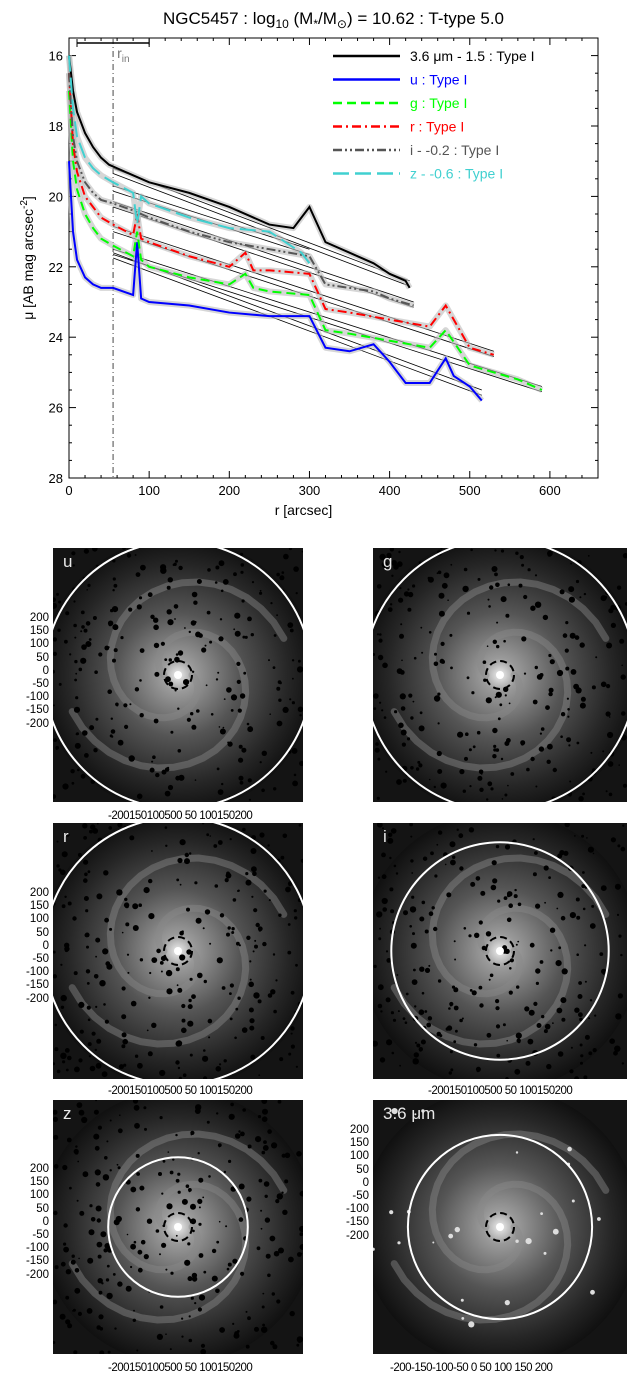 Image resolution: width=639 pixels, height=1377 pixels. I want to click on x-tick-label: 400, so click(390, 490).